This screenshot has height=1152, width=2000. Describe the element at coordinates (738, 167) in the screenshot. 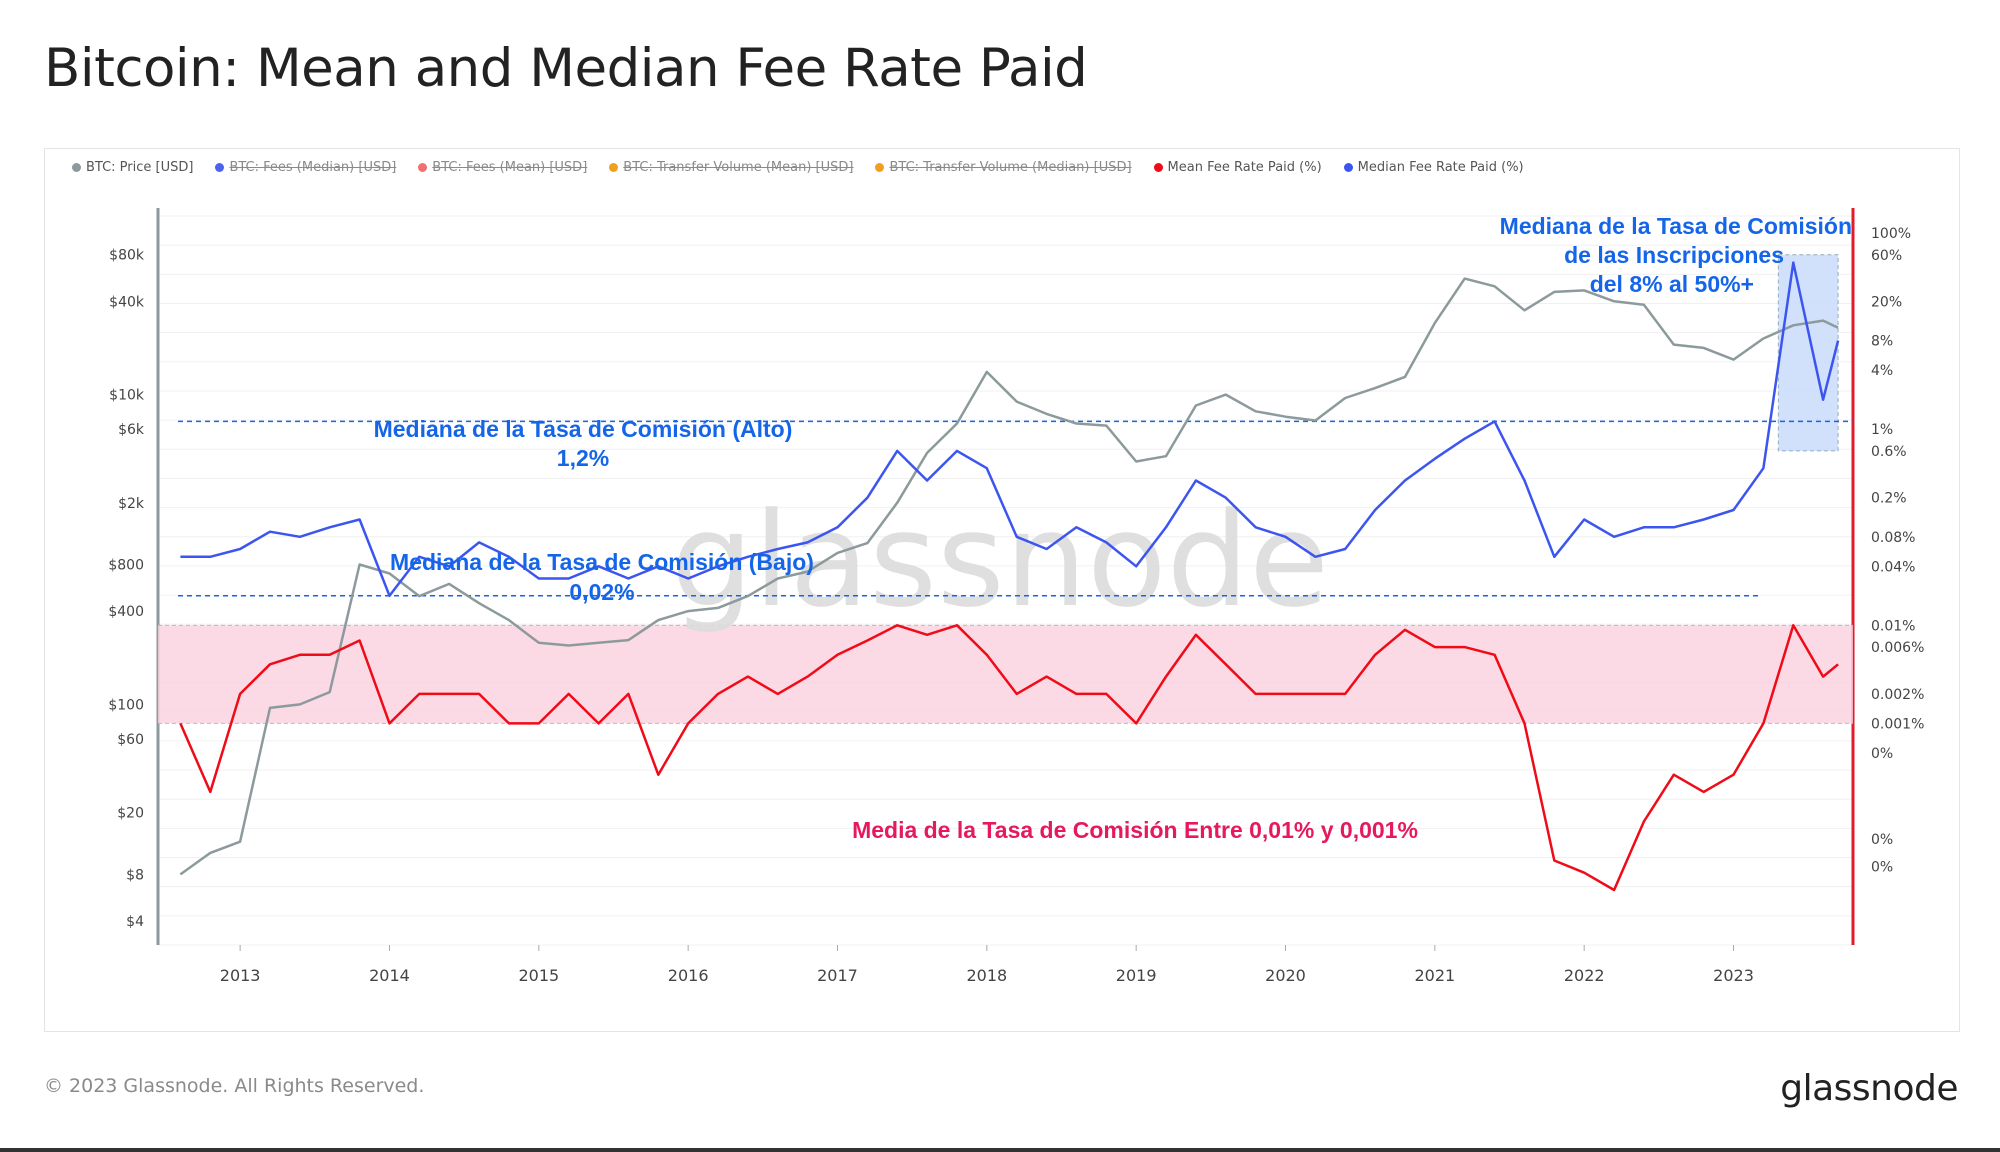

I see `legend-label: BTC: Transfer Volume (Mean) [USD]` at that location.